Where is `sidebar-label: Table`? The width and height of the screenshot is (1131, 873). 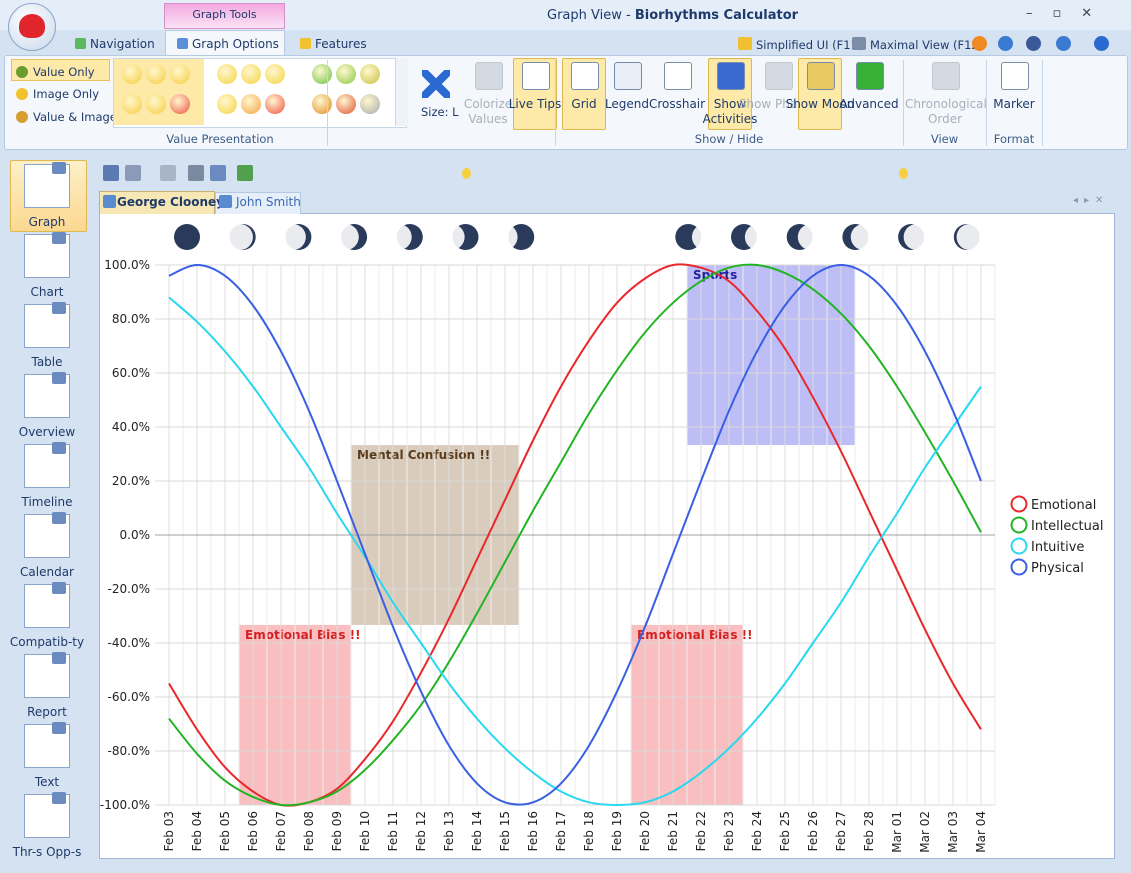
sidebar-label: Table is located at coordinates (47, 362).